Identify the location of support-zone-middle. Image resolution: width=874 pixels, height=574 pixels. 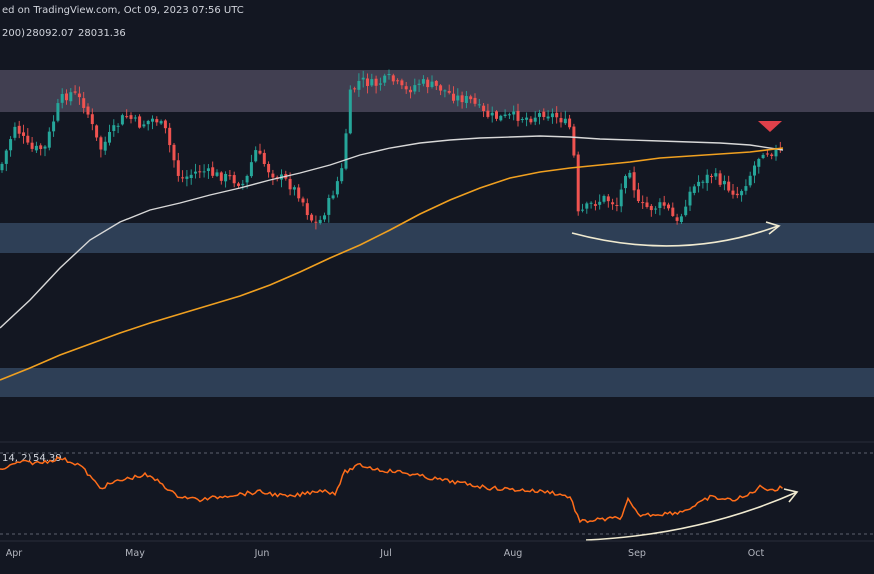
(437, 238).